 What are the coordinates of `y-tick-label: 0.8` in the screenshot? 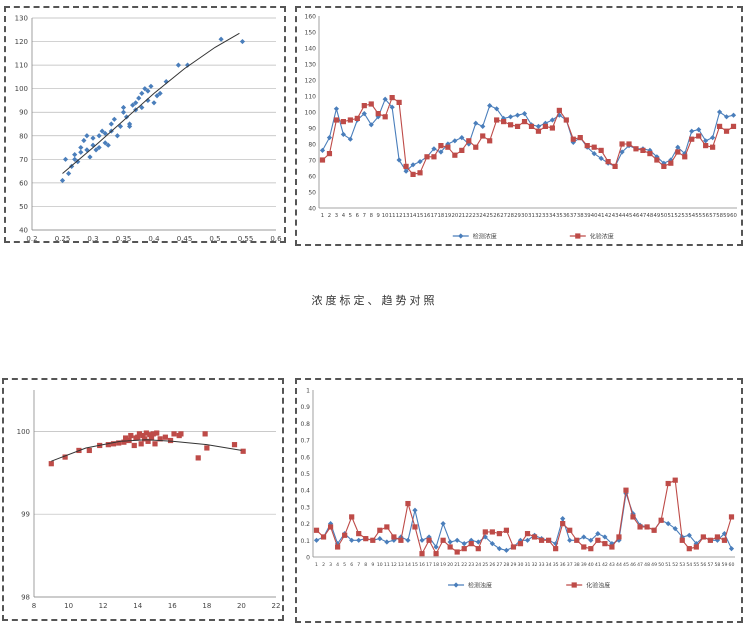 It's located at (305, 424).